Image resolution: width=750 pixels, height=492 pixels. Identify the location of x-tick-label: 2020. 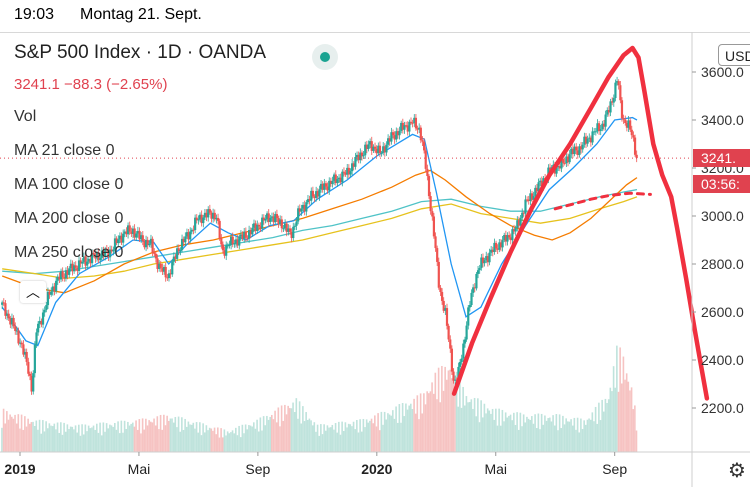
(376, 469).